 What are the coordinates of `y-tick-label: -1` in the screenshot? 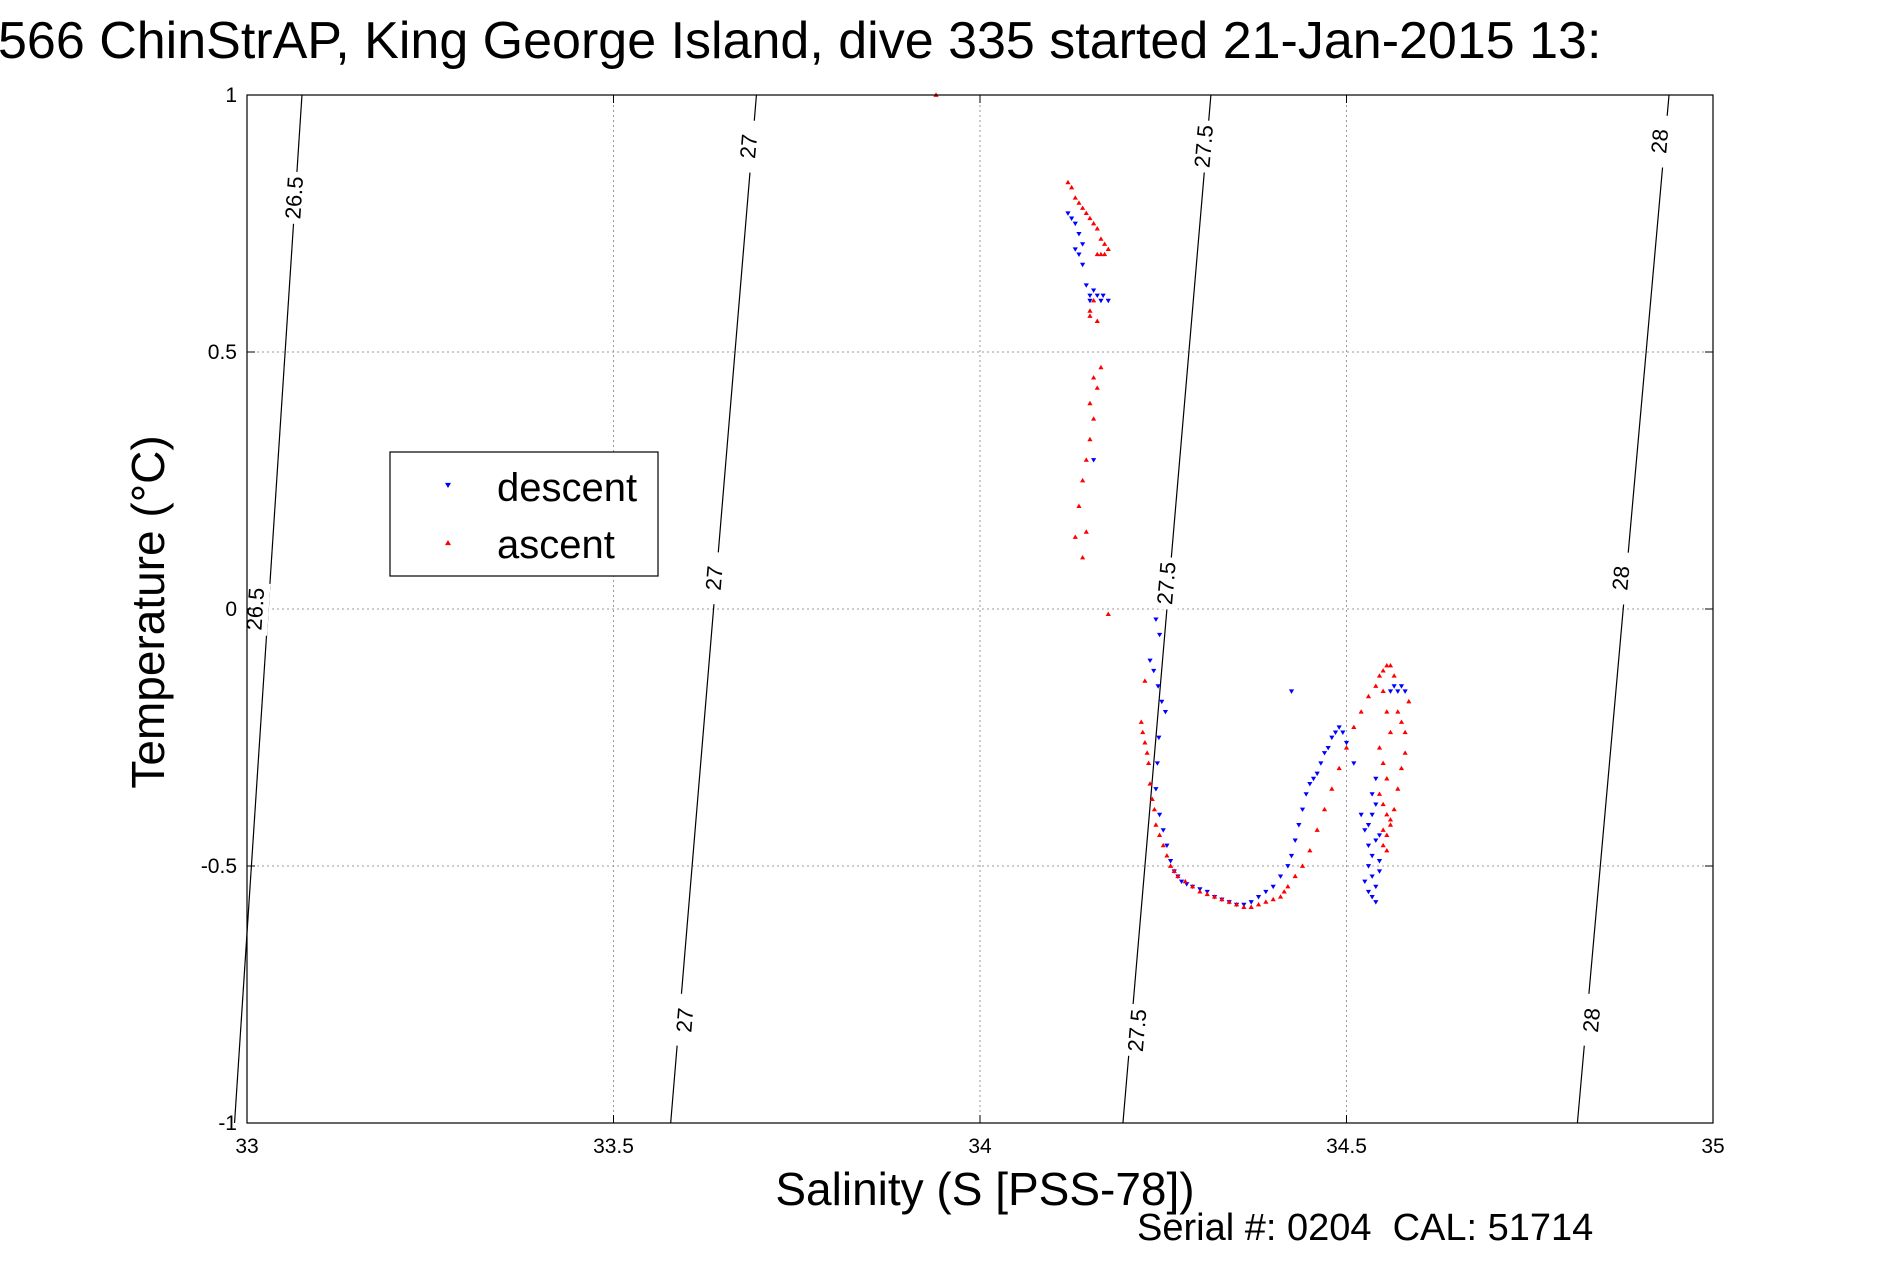 It's located at (227, 1123).